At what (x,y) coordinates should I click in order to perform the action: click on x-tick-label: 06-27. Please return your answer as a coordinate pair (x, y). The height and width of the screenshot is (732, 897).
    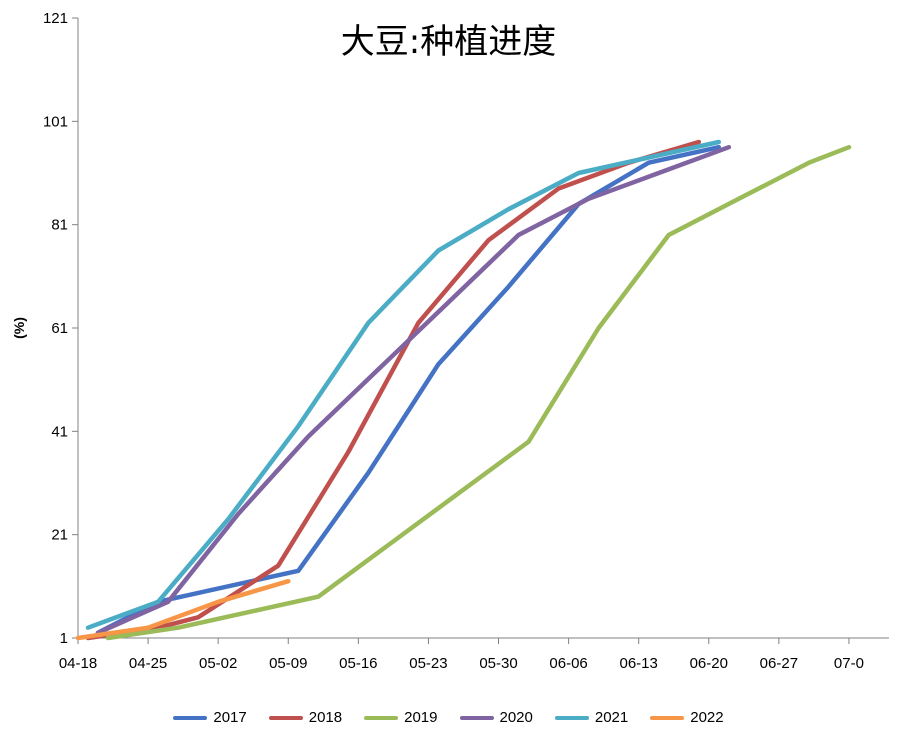
    Looking at the image, I should click on (779, 663).